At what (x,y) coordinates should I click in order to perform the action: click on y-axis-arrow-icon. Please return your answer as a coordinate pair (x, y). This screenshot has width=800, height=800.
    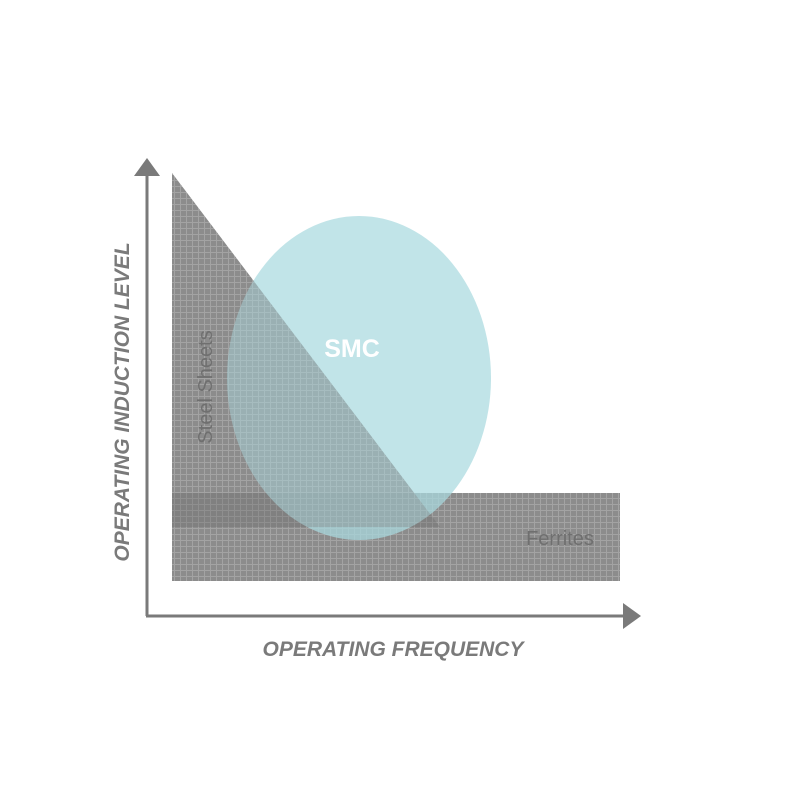
    Looking at the image, I should click on (147, 167).